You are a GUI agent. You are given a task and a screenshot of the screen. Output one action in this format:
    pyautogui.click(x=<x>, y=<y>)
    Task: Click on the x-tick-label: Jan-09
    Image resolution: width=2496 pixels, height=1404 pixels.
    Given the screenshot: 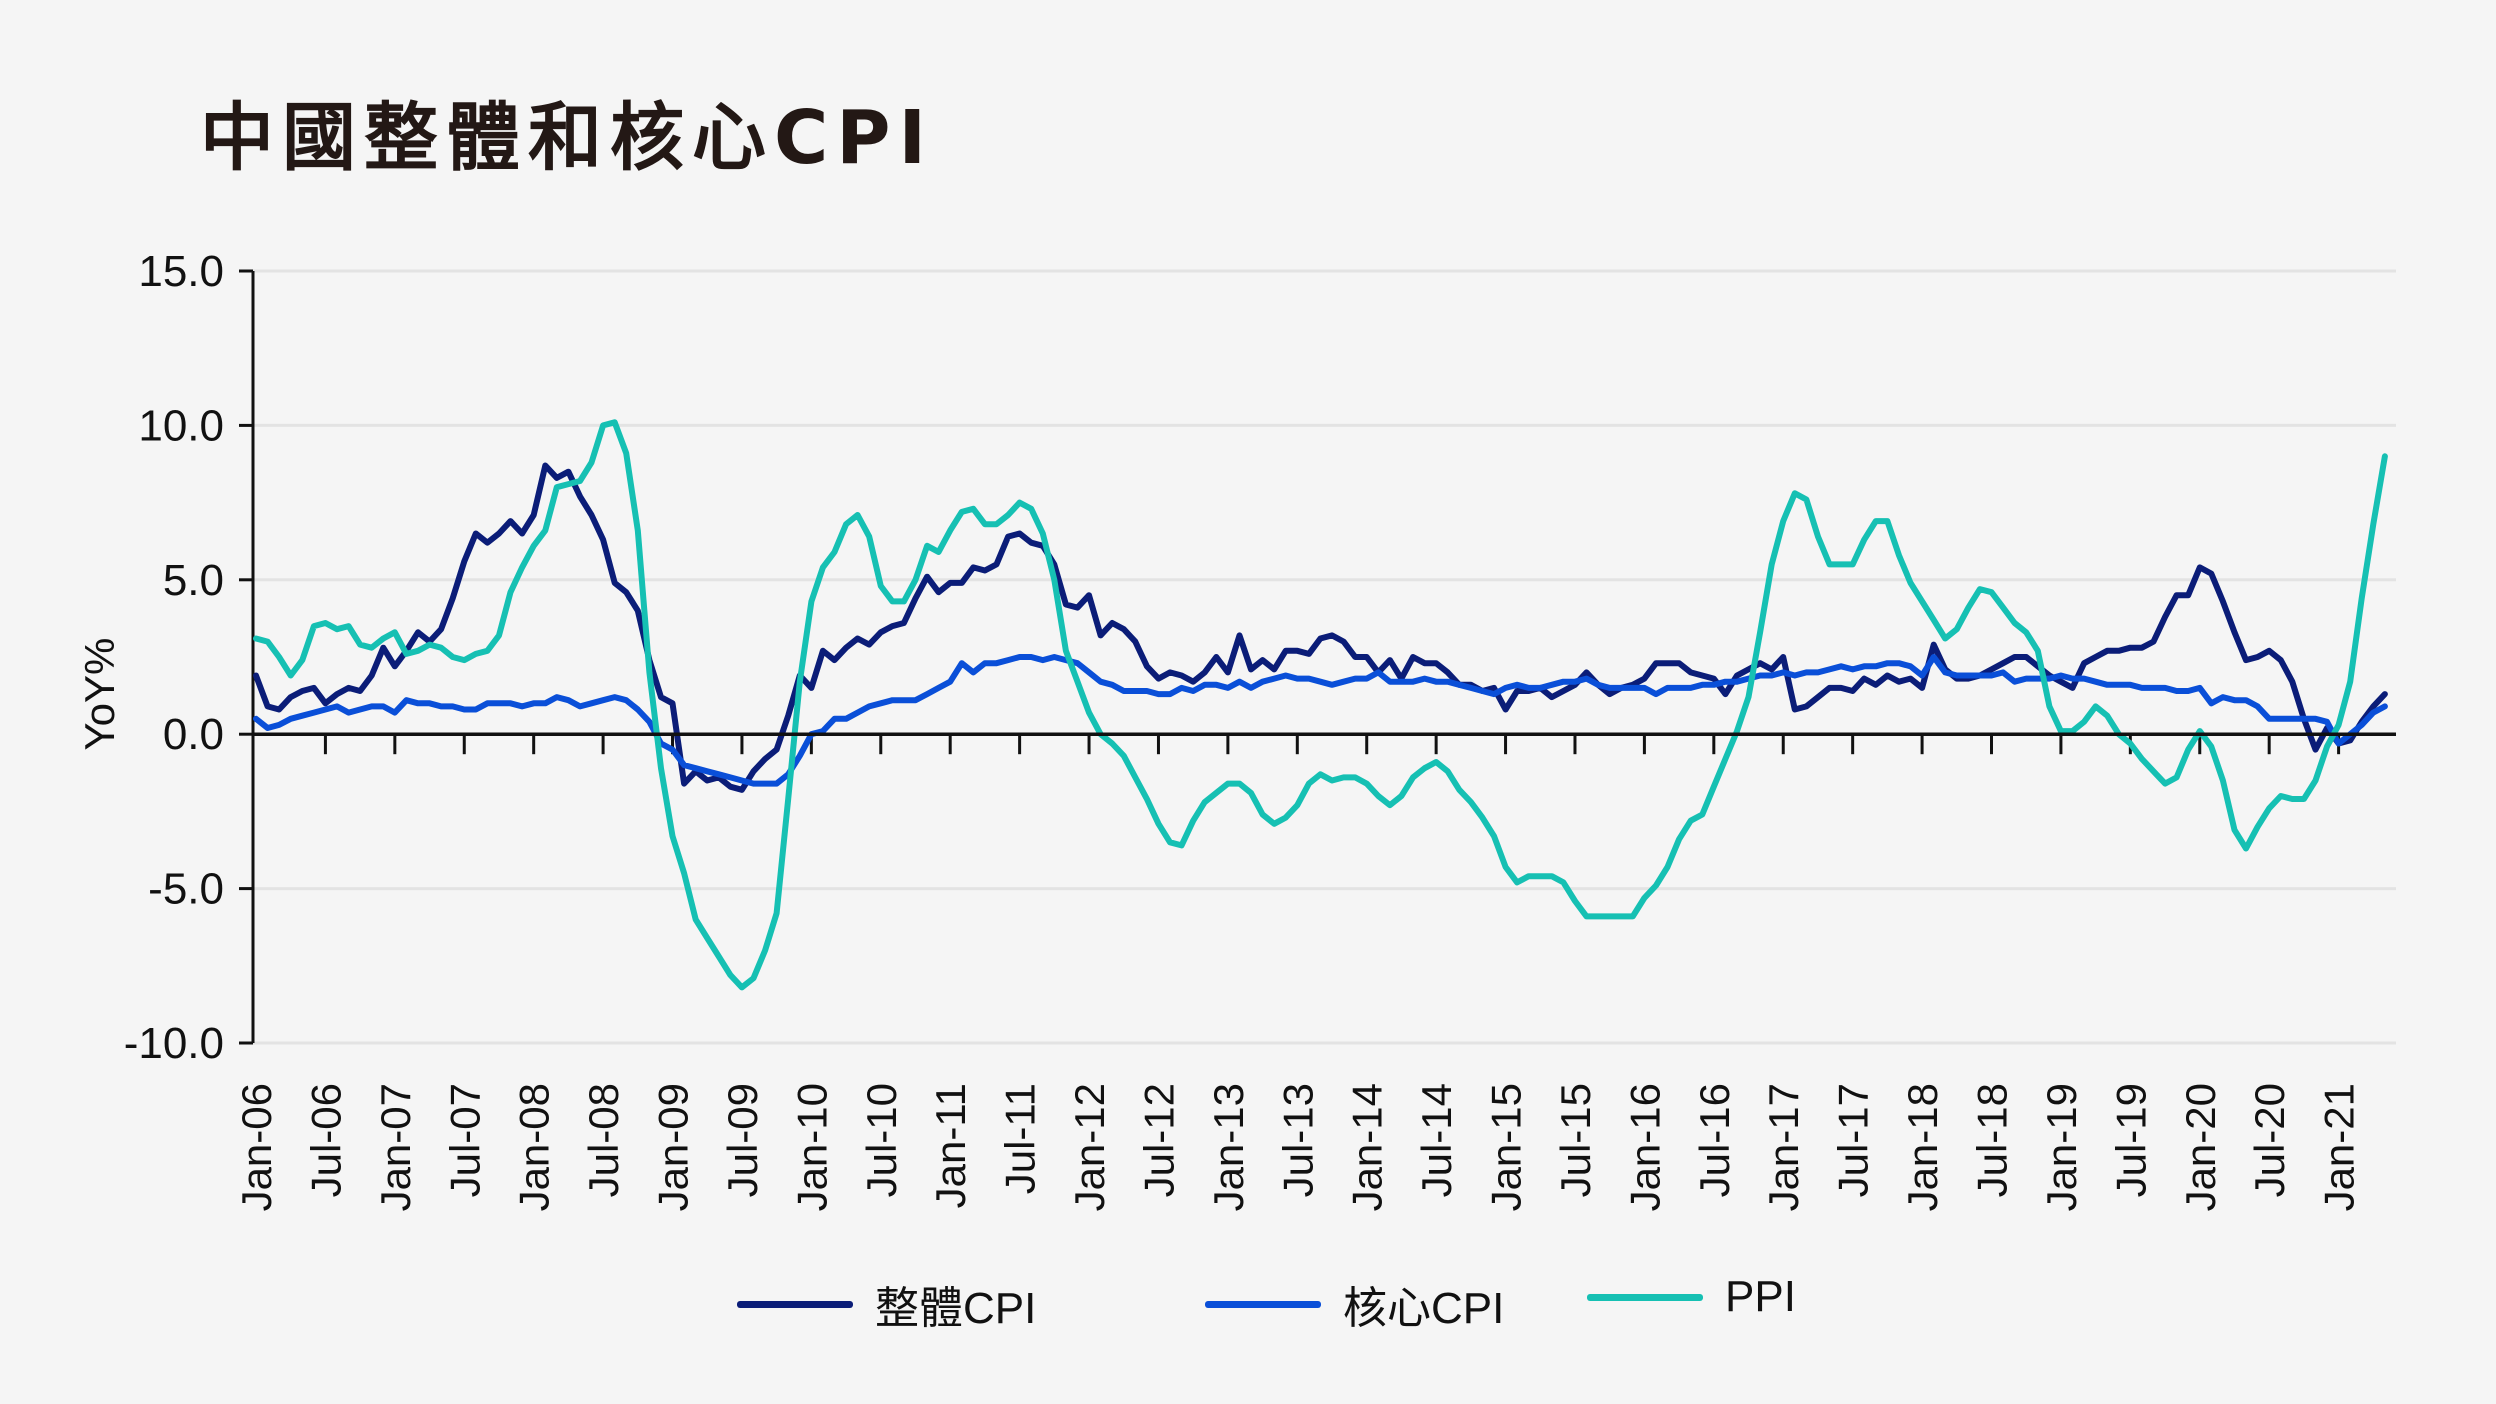 What is the action you would take?
    pyautogui.click(x=673, y=1147)
    